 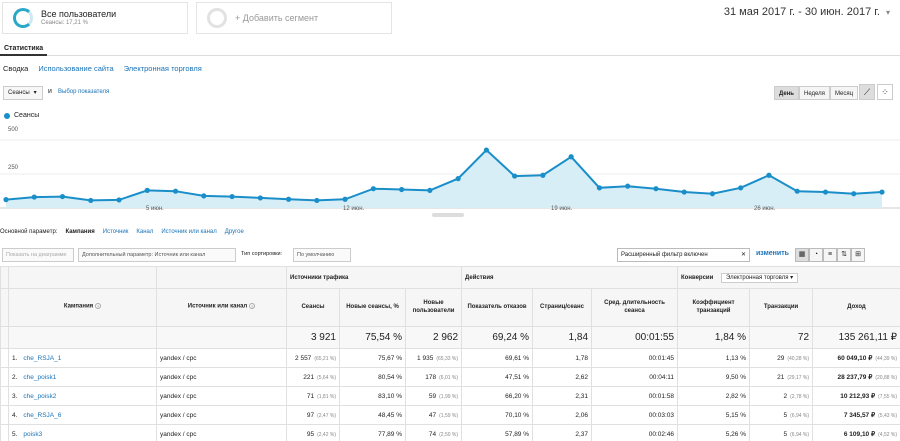 What do you see at coordinates (145, 232) in the screenshot?
I see `dimension-channel: Канал` at bounding box center [145, 232].